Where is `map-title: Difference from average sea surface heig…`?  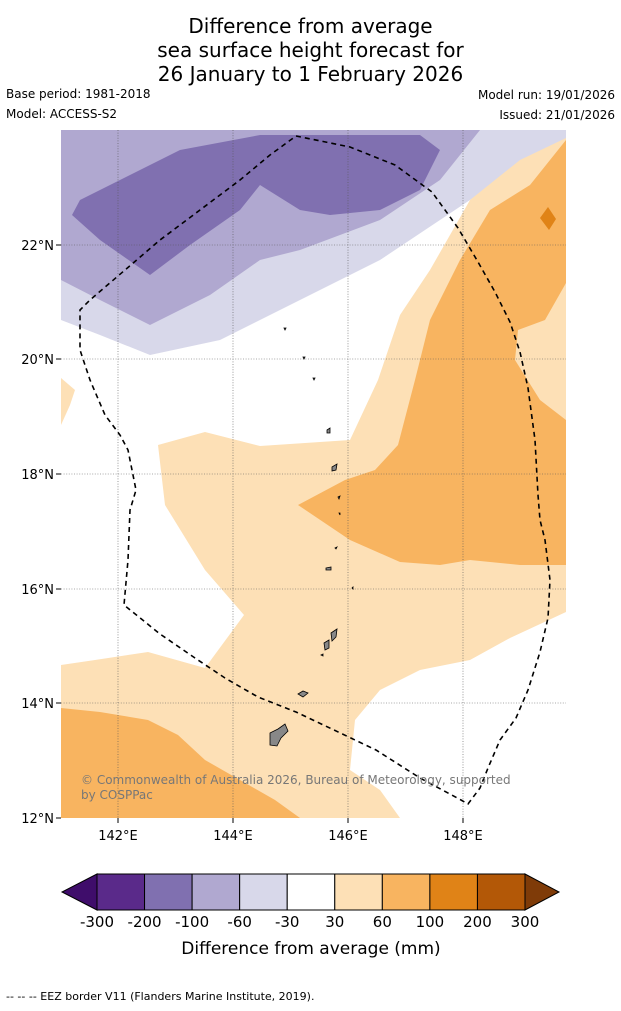 map-title: Difference from average sea surface heig… is located at coordinates (310, 50).